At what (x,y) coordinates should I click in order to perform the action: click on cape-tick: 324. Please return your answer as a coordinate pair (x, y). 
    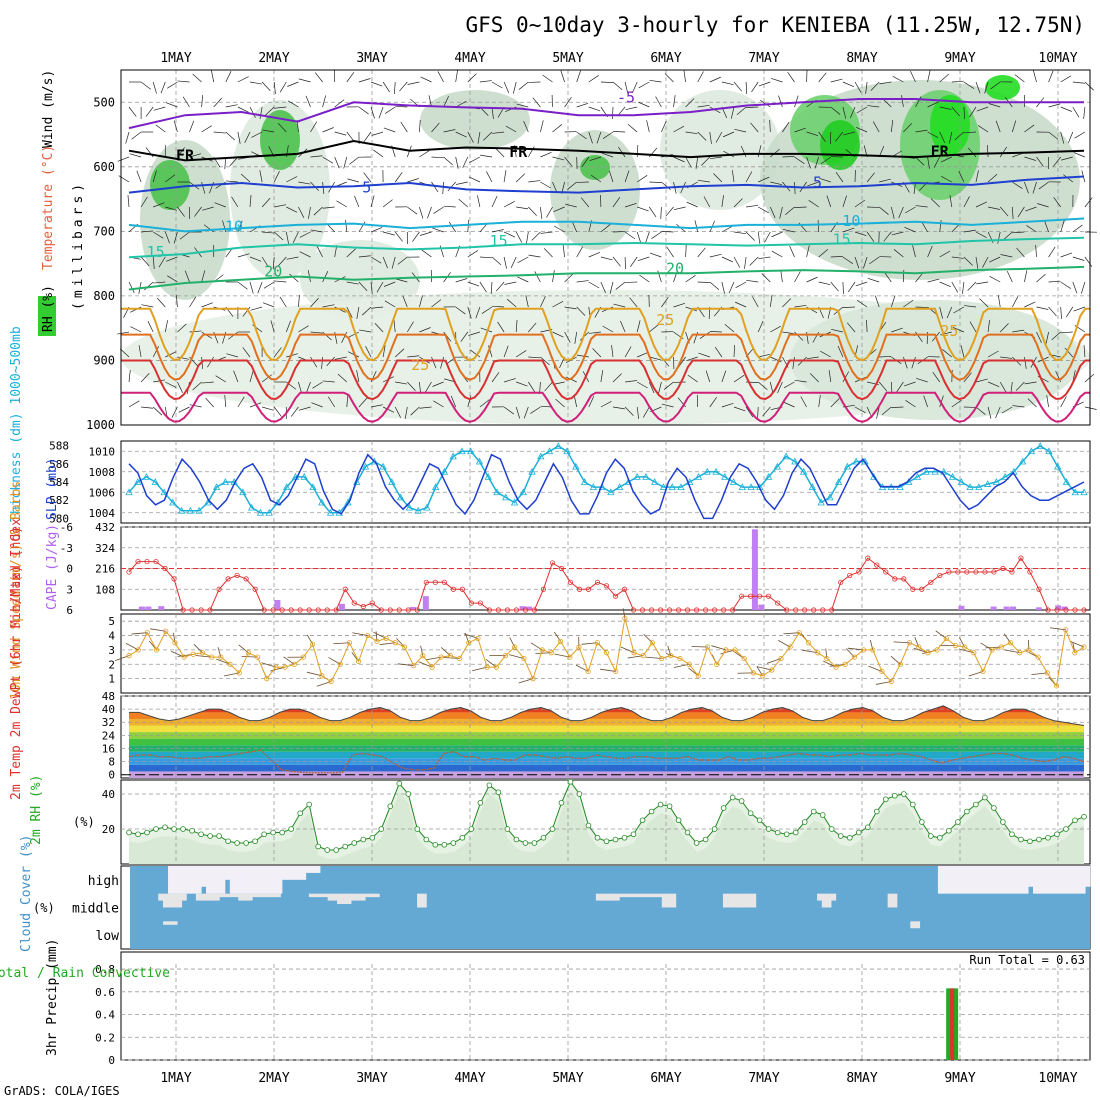
    Looking at the image, I should click on (105, 548).